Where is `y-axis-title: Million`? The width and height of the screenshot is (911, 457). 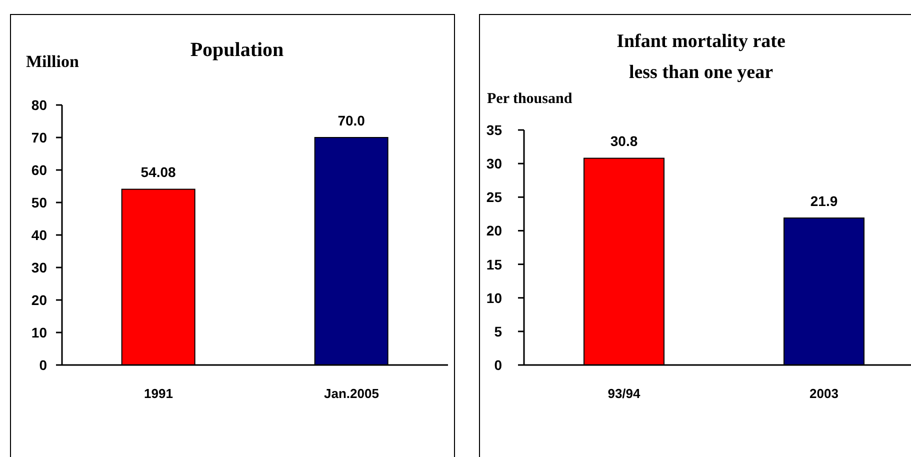
y-axis-title: Million is located at coordinates (52, 62).